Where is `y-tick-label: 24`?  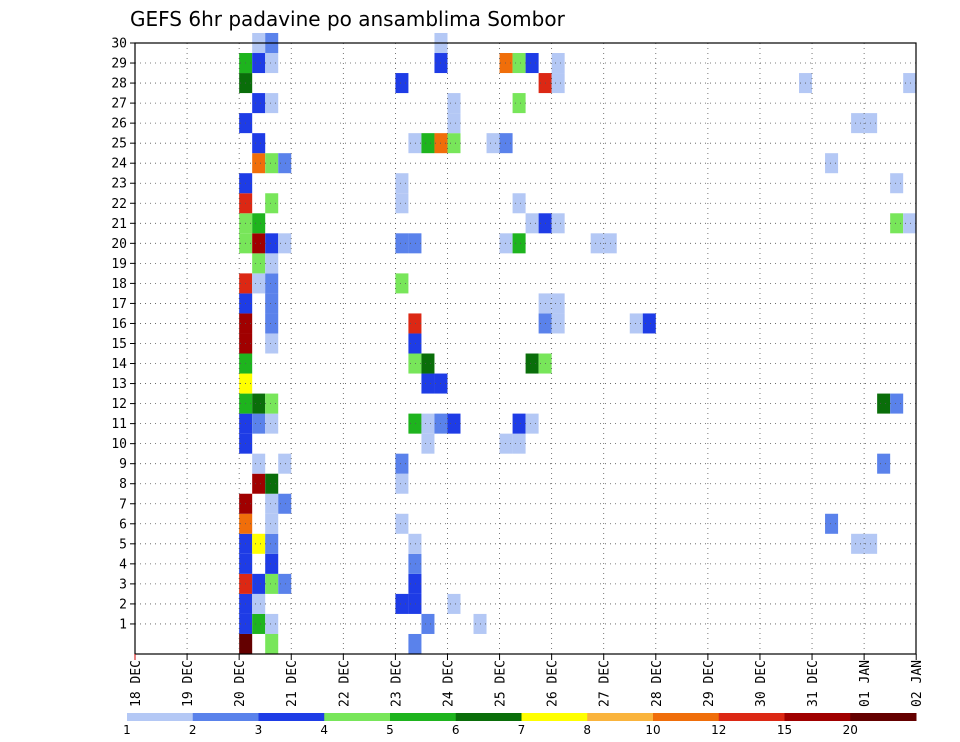
y-tick-label: 24 is located at coordinates (119, 164).